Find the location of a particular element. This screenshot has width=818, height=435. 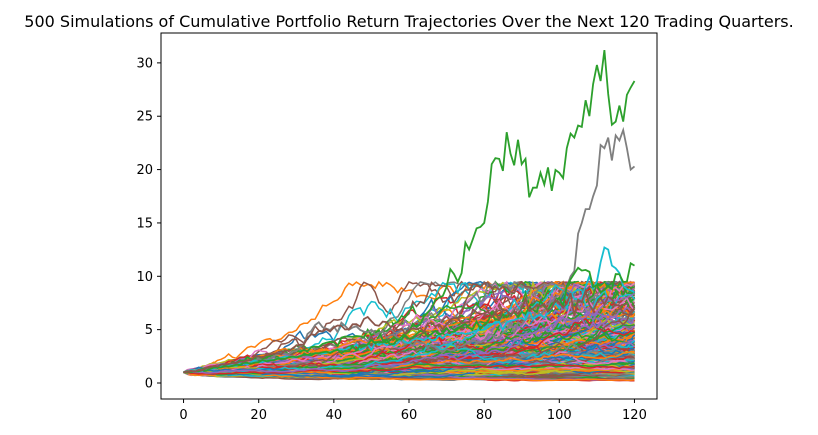

x-tick-label: 120 is located at coordinates (634, 415).